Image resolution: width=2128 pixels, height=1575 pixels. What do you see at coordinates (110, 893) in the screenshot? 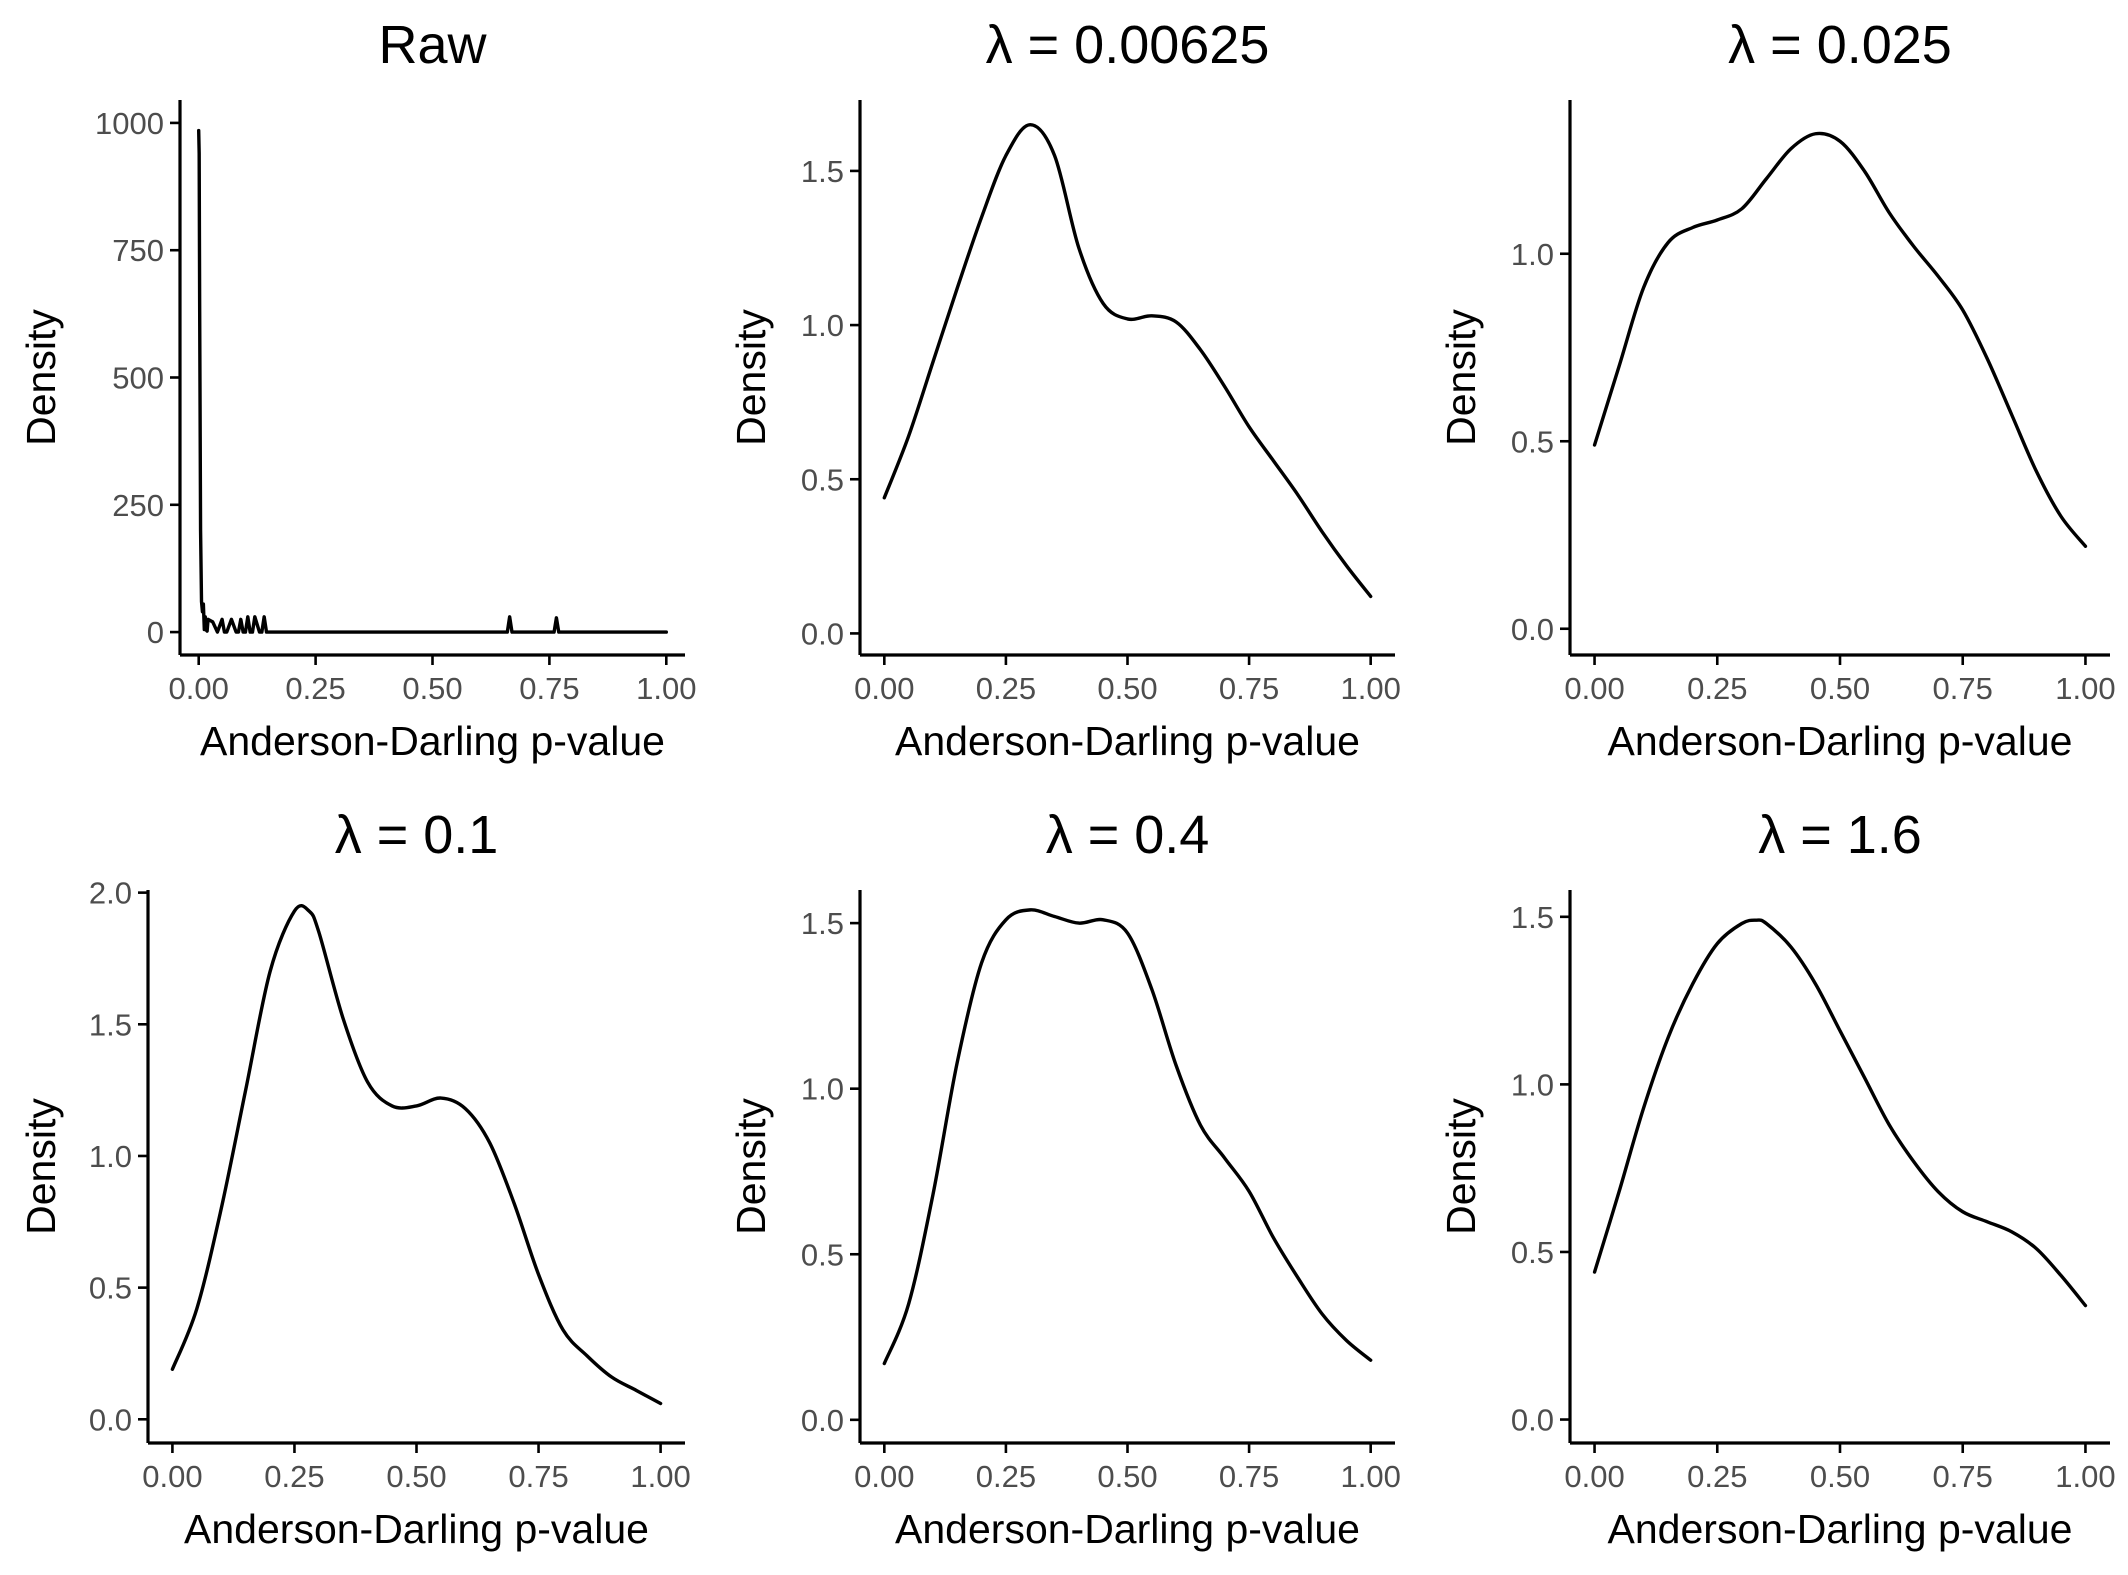
I see `y-tick-label: 2.0` at bounding box center [110, 893].